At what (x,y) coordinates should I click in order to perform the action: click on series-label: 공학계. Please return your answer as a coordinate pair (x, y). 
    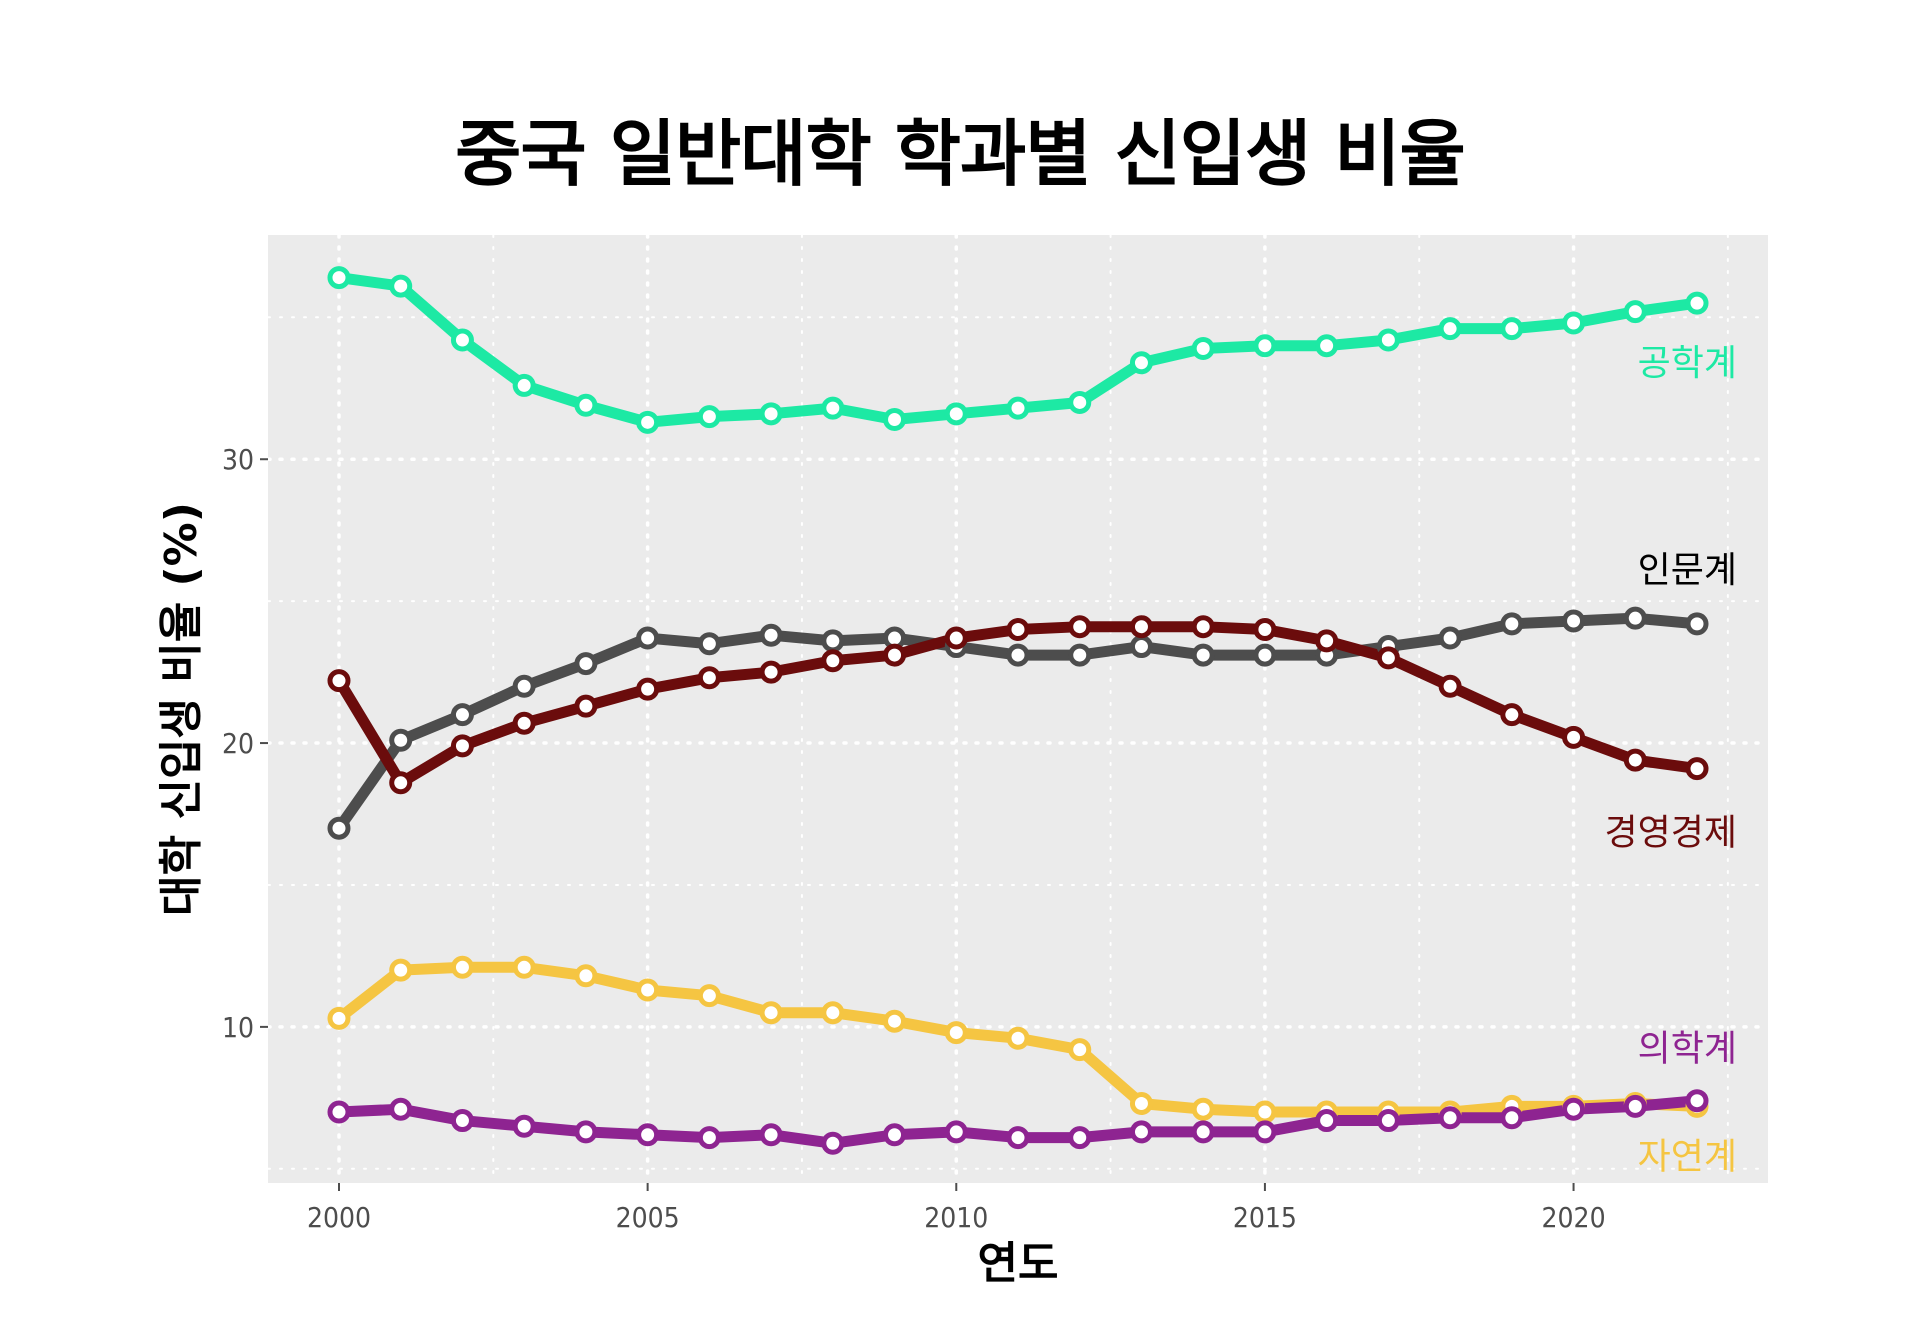
    Looking at the image, I should click on (1687, 363).